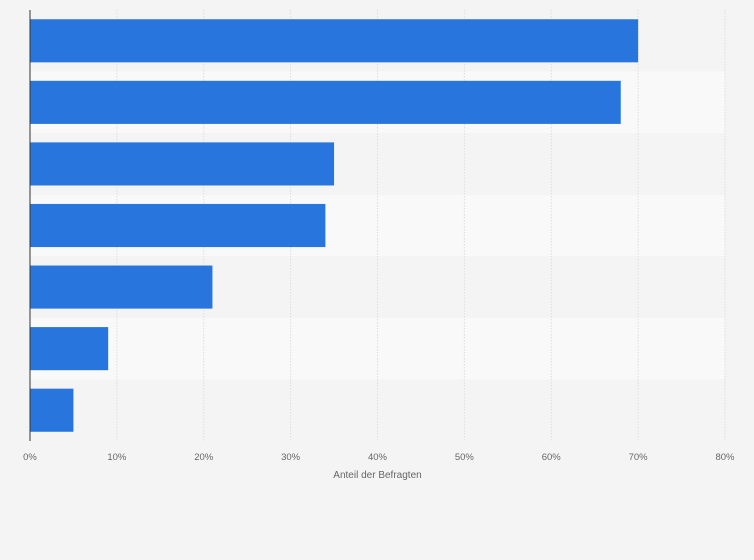  Describe the element at coordinates (291, 457) in the screenshot. I see `x-tick-label: 30%` at that location.